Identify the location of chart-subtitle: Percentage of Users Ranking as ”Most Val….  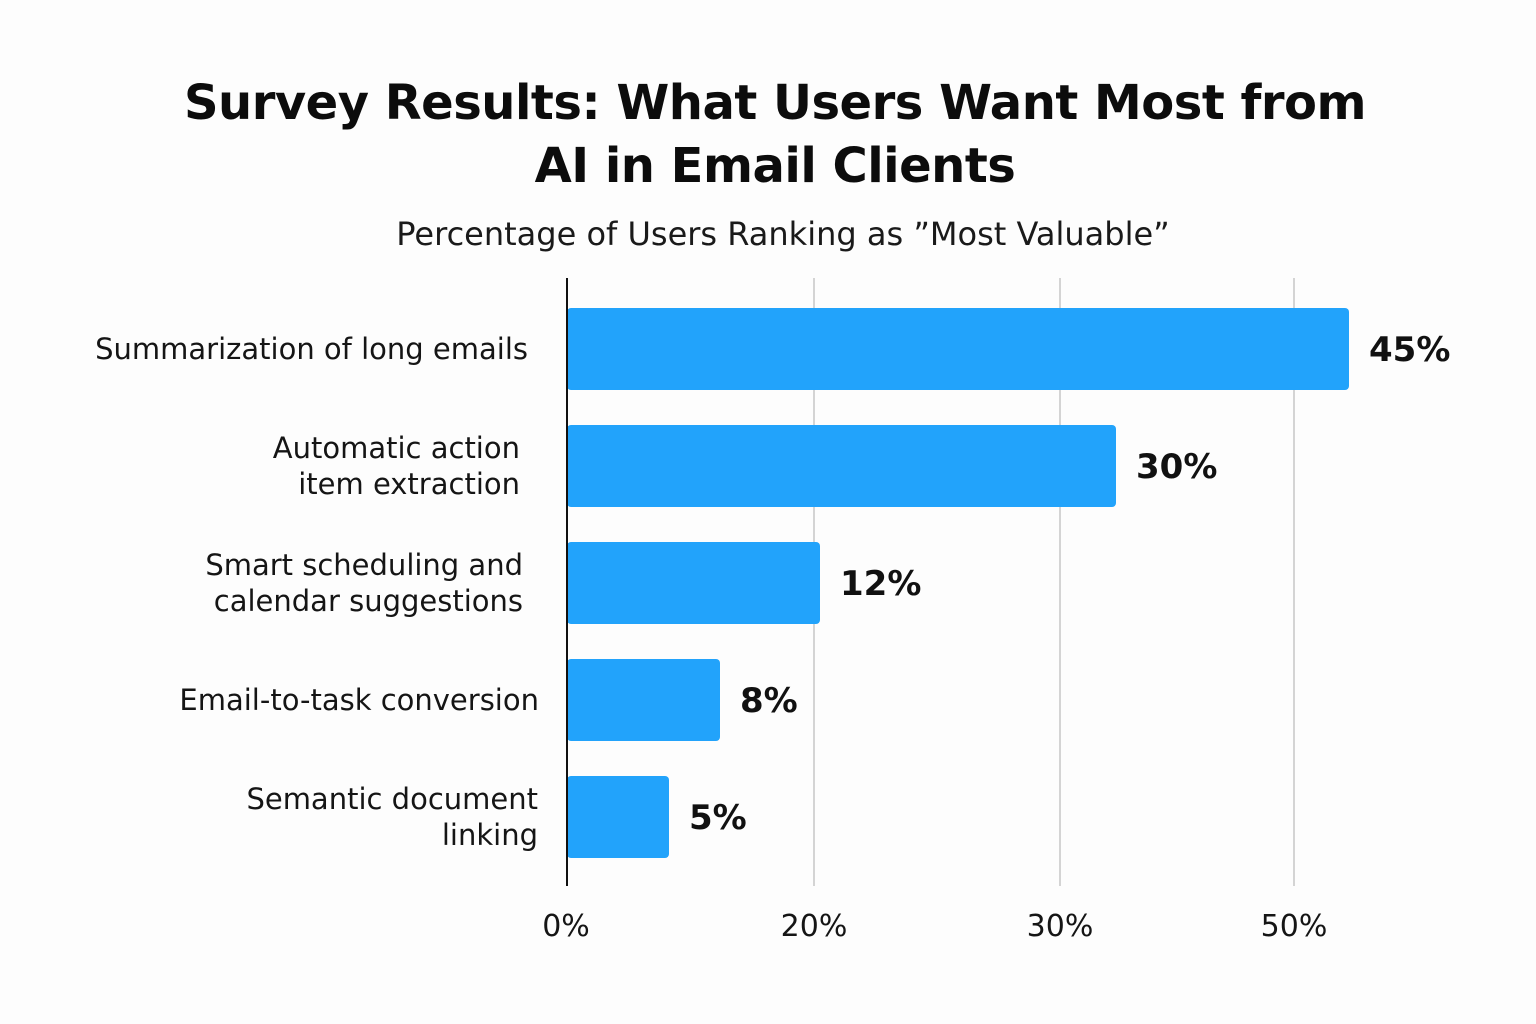
(783, 234).